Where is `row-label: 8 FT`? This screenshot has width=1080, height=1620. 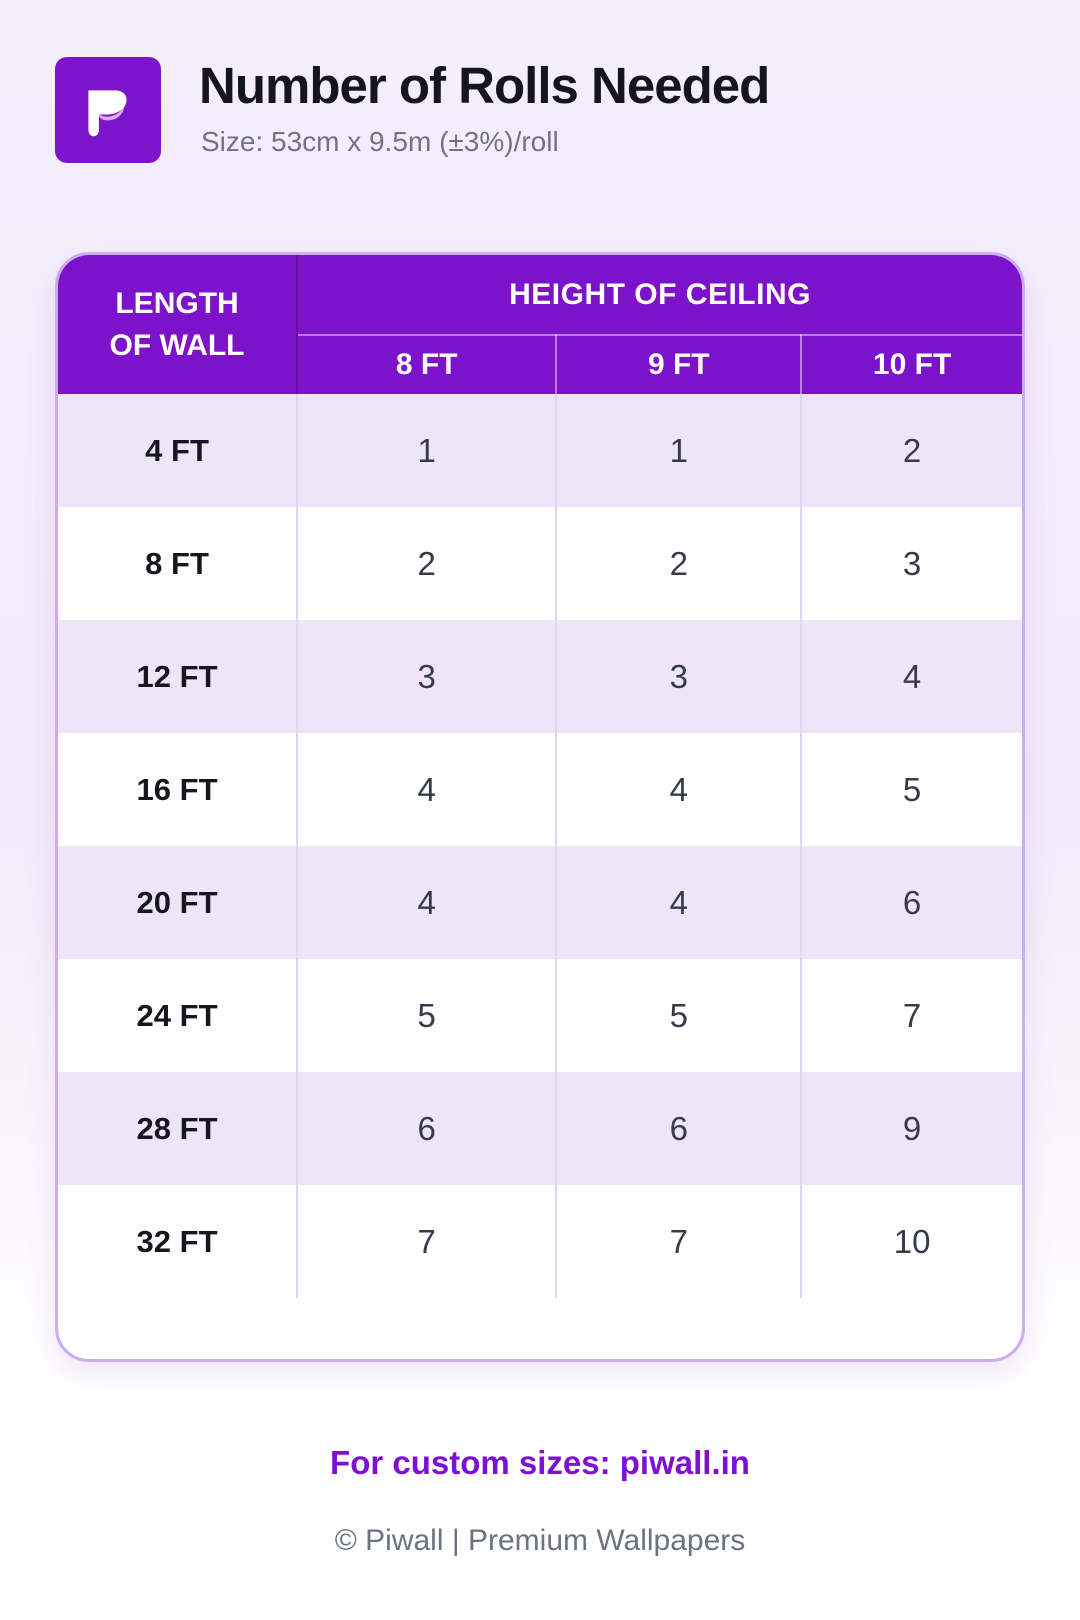 row-label: 8 FT is located at coordinates (177, 563).